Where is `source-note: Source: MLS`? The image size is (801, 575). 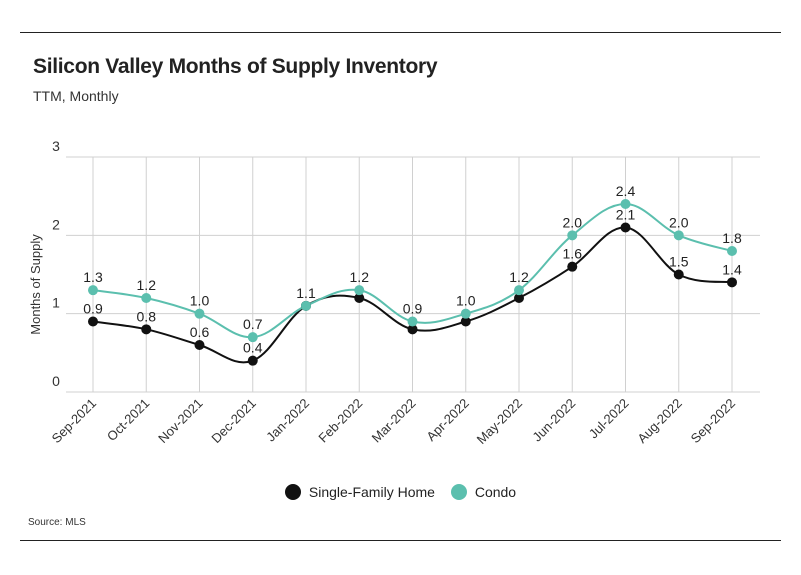 source-note: Source: MLS is located at coordinates (57, 522).